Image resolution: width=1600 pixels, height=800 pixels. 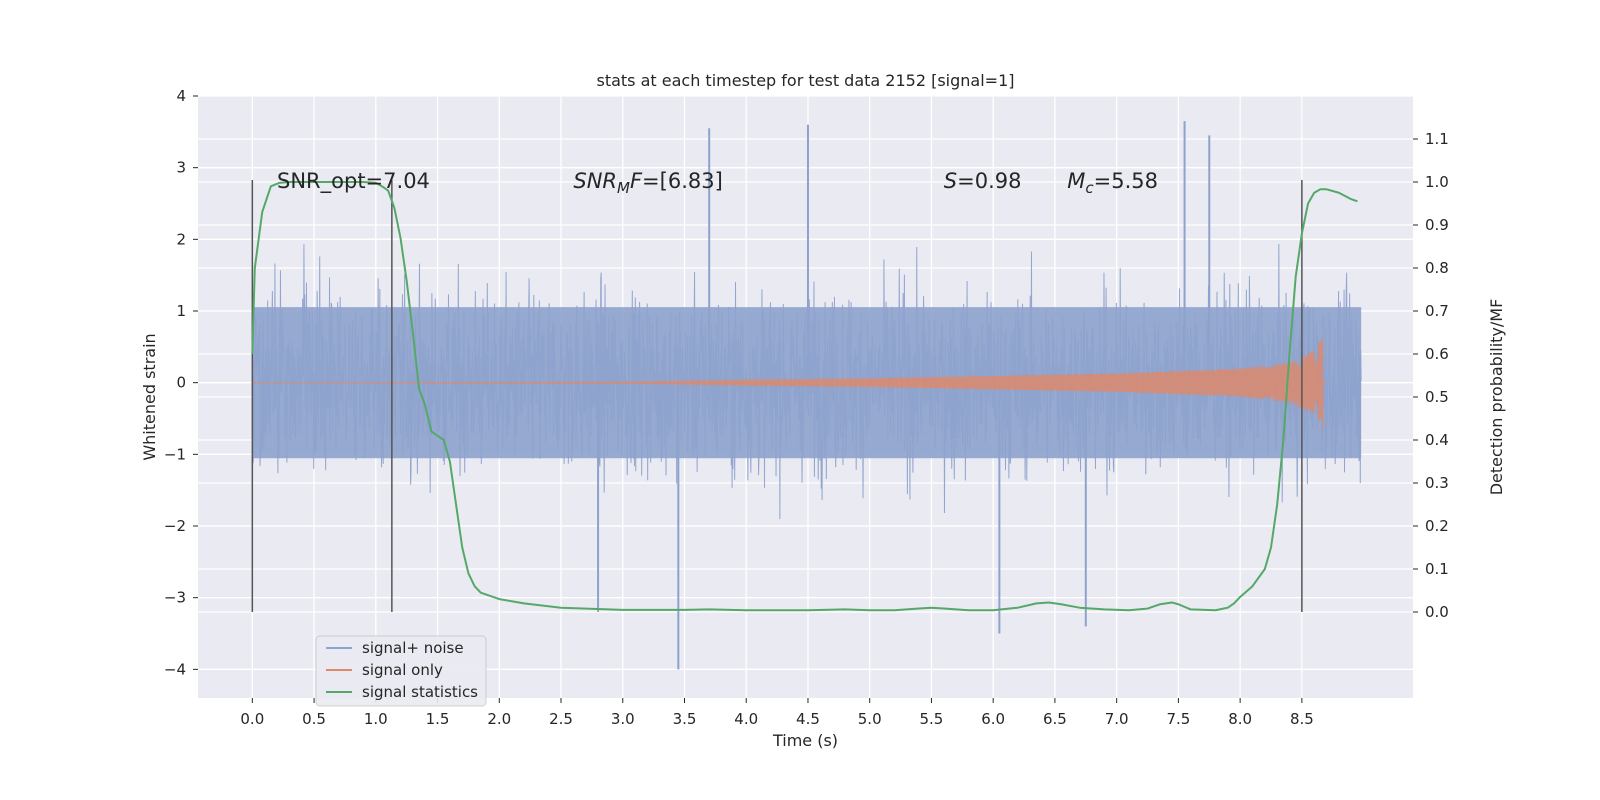 I want to click on legend-label: signal statistics, so click(x=420, y=692).